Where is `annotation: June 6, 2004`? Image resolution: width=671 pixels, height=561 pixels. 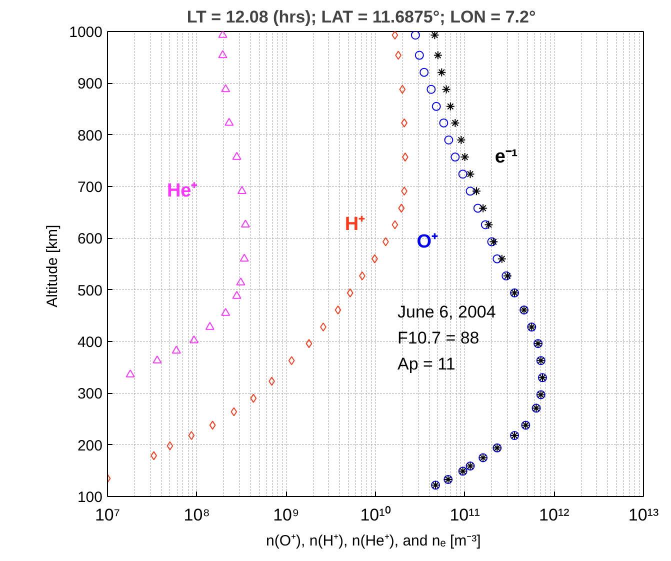 annotation: June 6, 2004 is located at coordinates (447, 312).